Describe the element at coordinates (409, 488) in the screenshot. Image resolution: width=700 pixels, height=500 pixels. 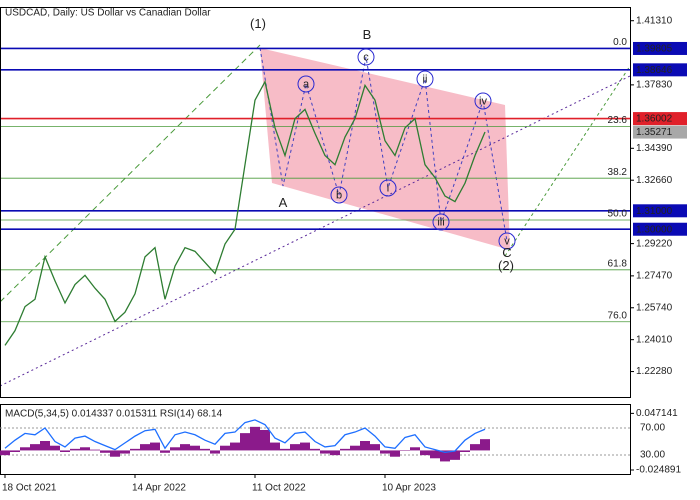
I see `x-tick-label: 10 Apr 2023` at that location.